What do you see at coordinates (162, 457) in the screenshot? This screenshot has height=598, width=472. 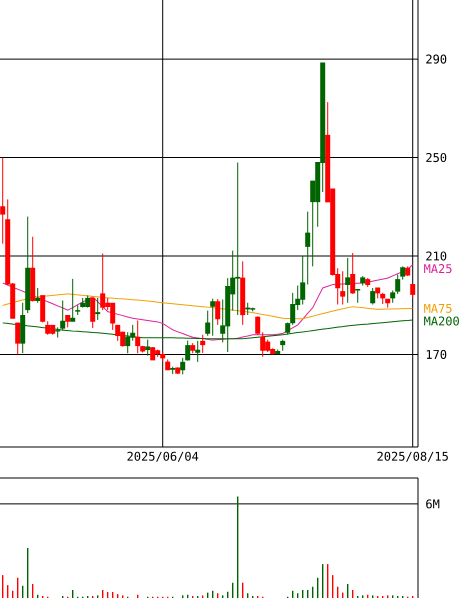 I see `x-tick-label: 2025/06/04` at bounding box center [162, 457].